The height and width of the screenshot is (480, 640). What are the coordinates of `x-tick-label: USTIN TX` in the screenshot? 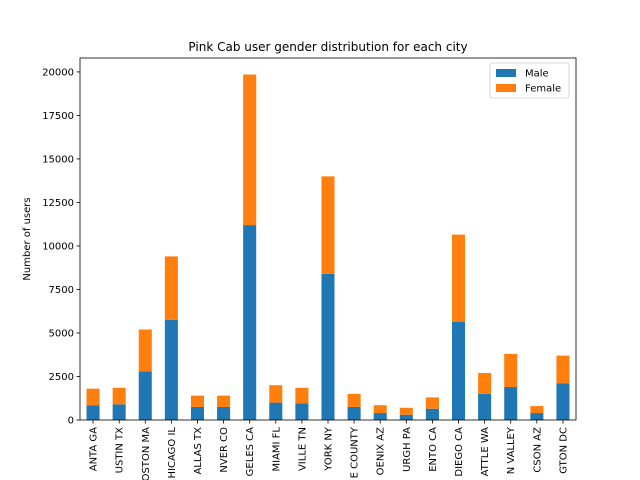 It's located at (120, 450).